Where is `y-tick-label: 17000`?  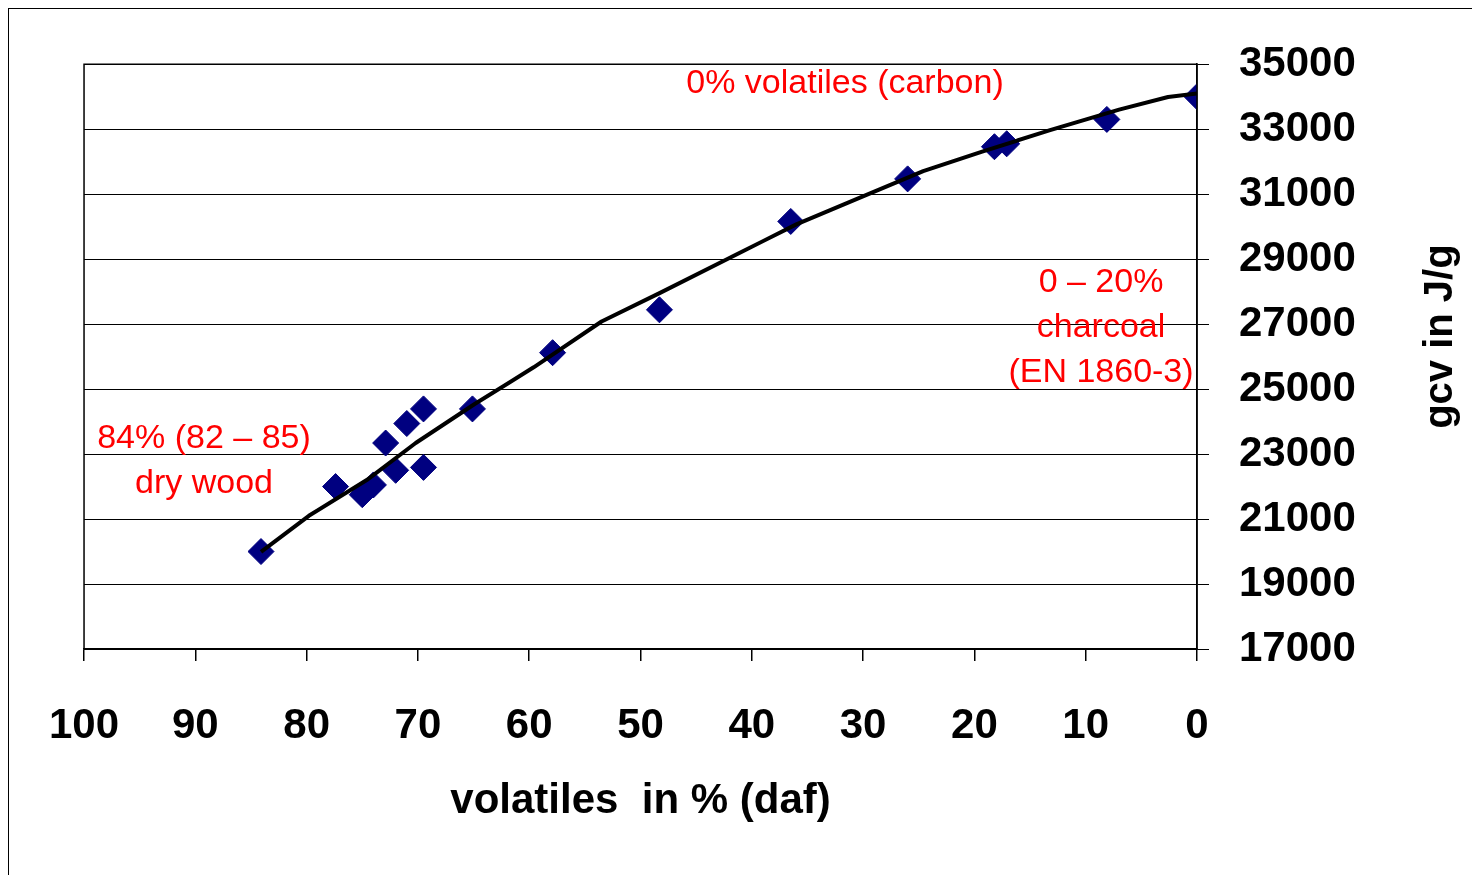 y-tick-label: 17000 is located at coordinates (1297, 646).